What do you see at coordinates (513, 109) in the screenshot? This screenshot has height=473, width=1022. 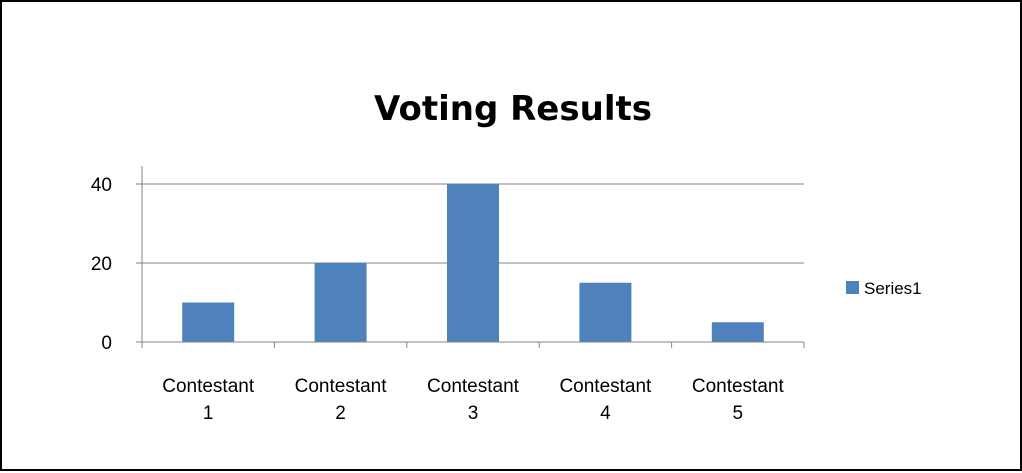 I see `chart-title: Voting Results` at bounding box center [513, 109].